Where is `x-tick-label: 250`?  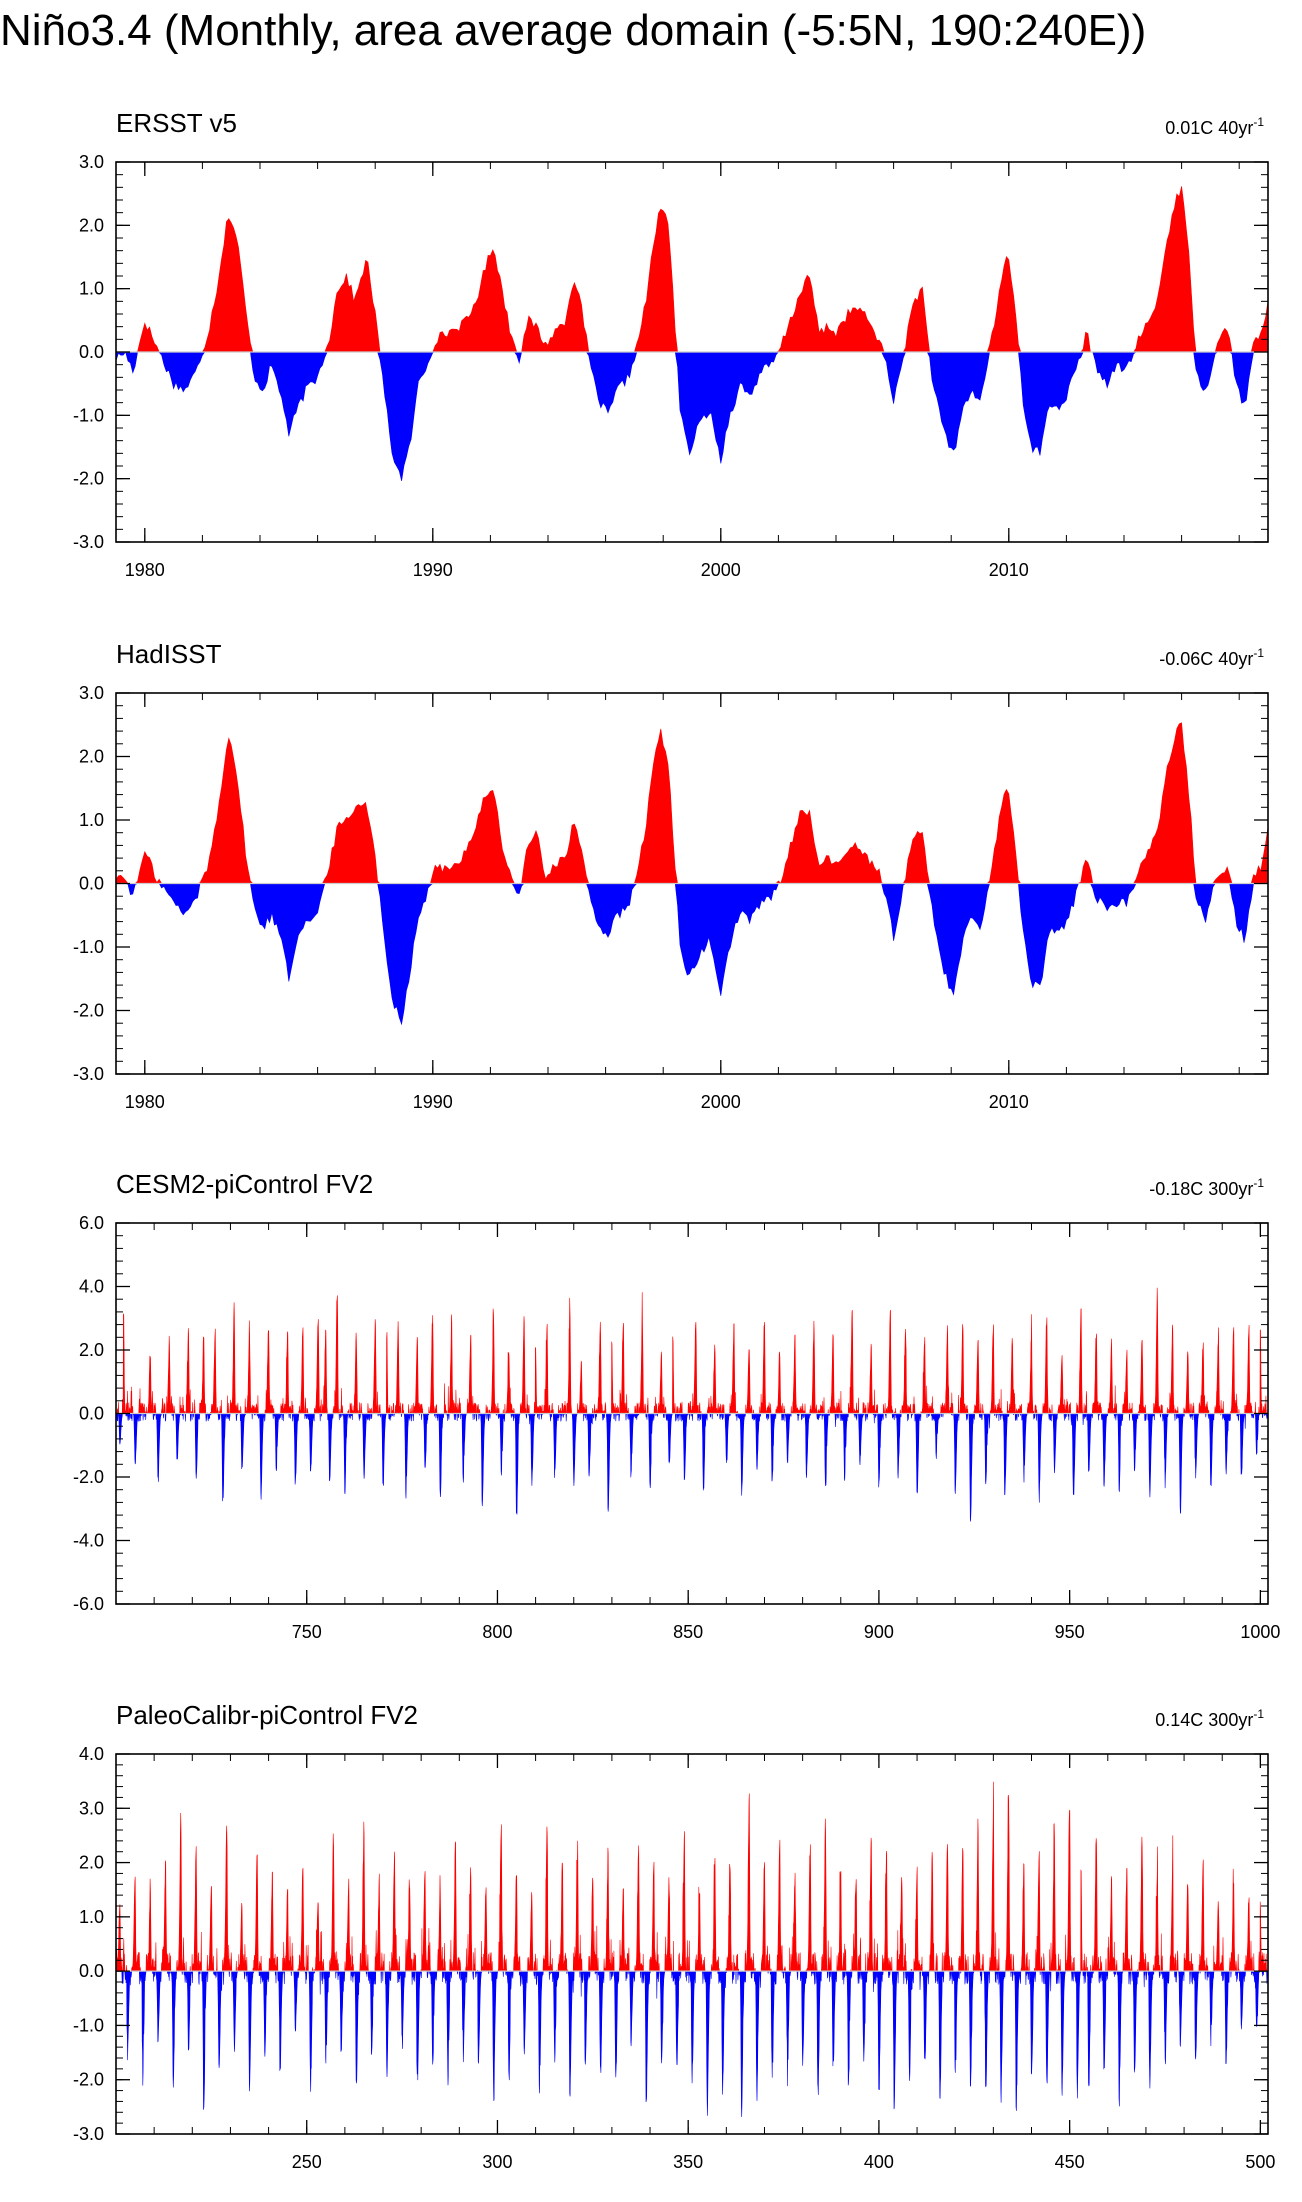 x-tick-label: 250 is located at coordinates (307, 2162).